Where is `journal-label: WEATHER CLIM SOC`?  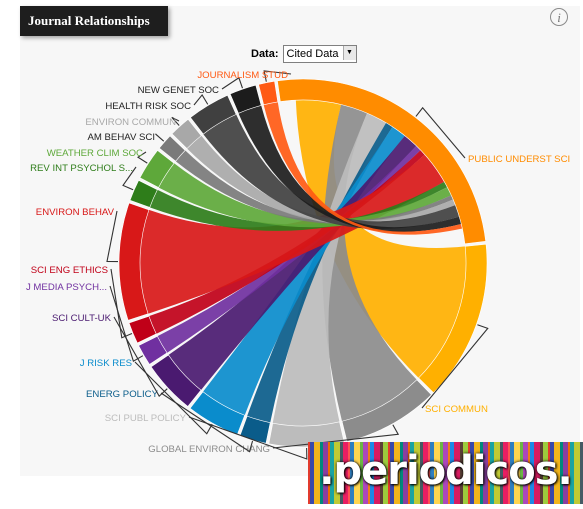 journal-label: WEATHER CLIM SOC is located at coordinates (95, 153).